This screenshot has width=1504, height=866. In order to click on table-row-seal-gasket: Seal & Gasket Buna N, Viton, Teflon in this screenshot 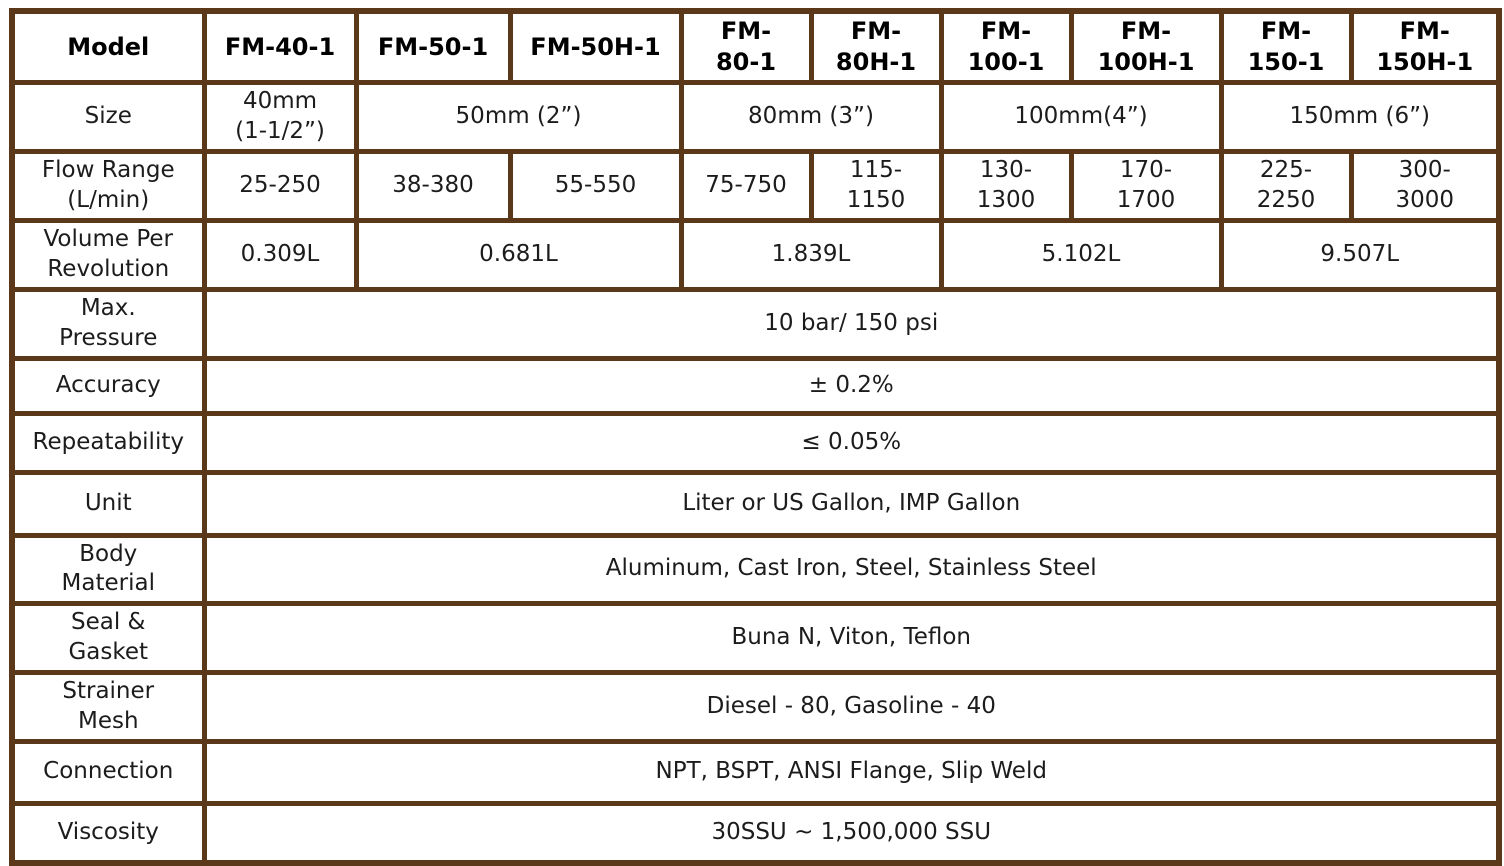, I will do `click(755, 638)`.